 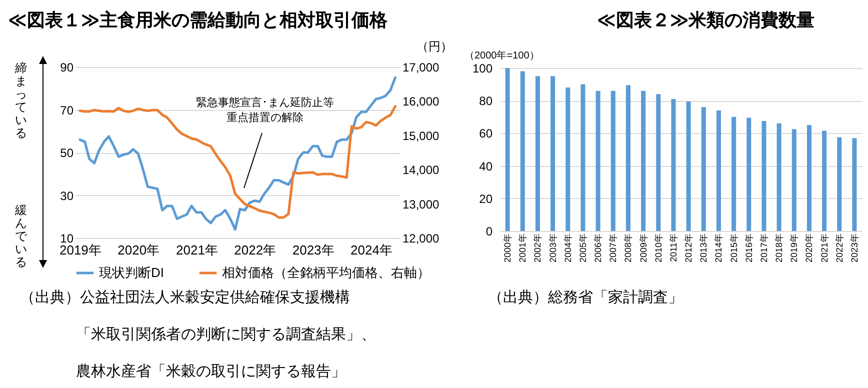 What do you see at coordinates (689, 248) in the screenshot?
I see `x-tick-label: 2012年` at bounding box center [689, 248].